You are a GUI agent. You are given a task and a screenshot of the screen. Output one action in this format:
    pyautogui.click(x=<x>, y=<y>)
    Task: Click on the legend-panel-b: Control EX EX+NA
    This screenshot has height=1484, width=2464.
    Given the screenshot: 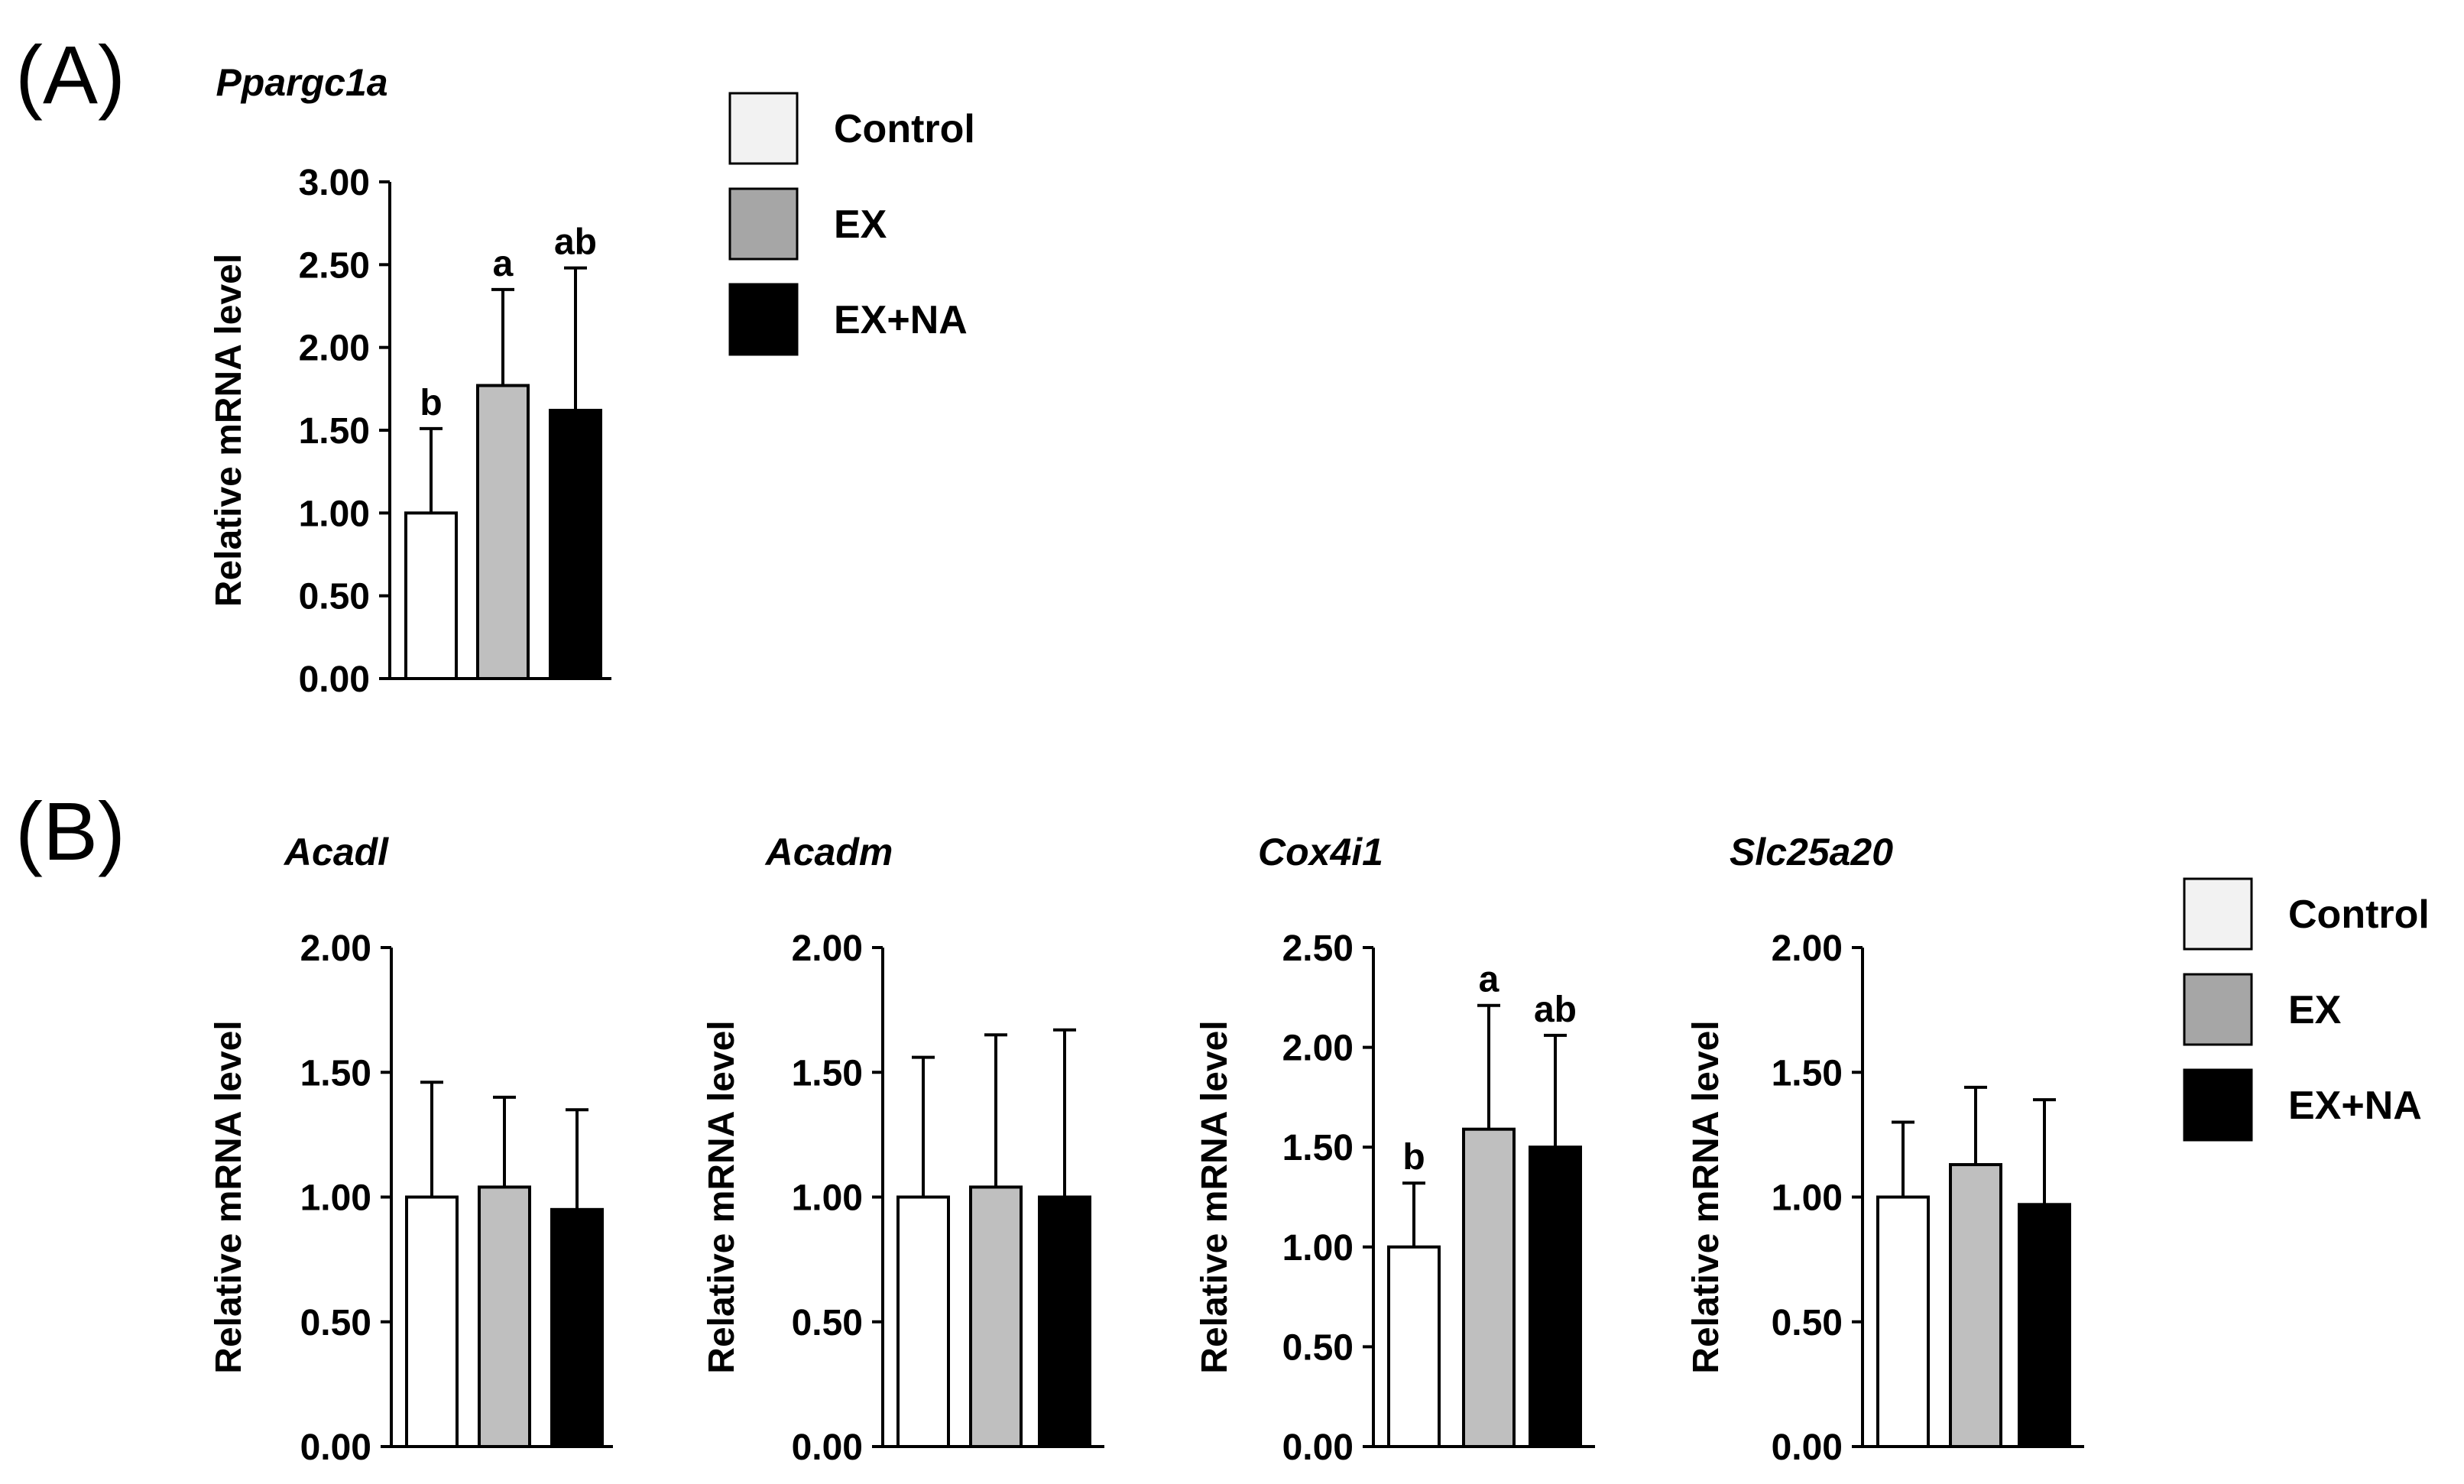 What is the action you would take?
    pyautogui.click(x=2306, y=1010)
    